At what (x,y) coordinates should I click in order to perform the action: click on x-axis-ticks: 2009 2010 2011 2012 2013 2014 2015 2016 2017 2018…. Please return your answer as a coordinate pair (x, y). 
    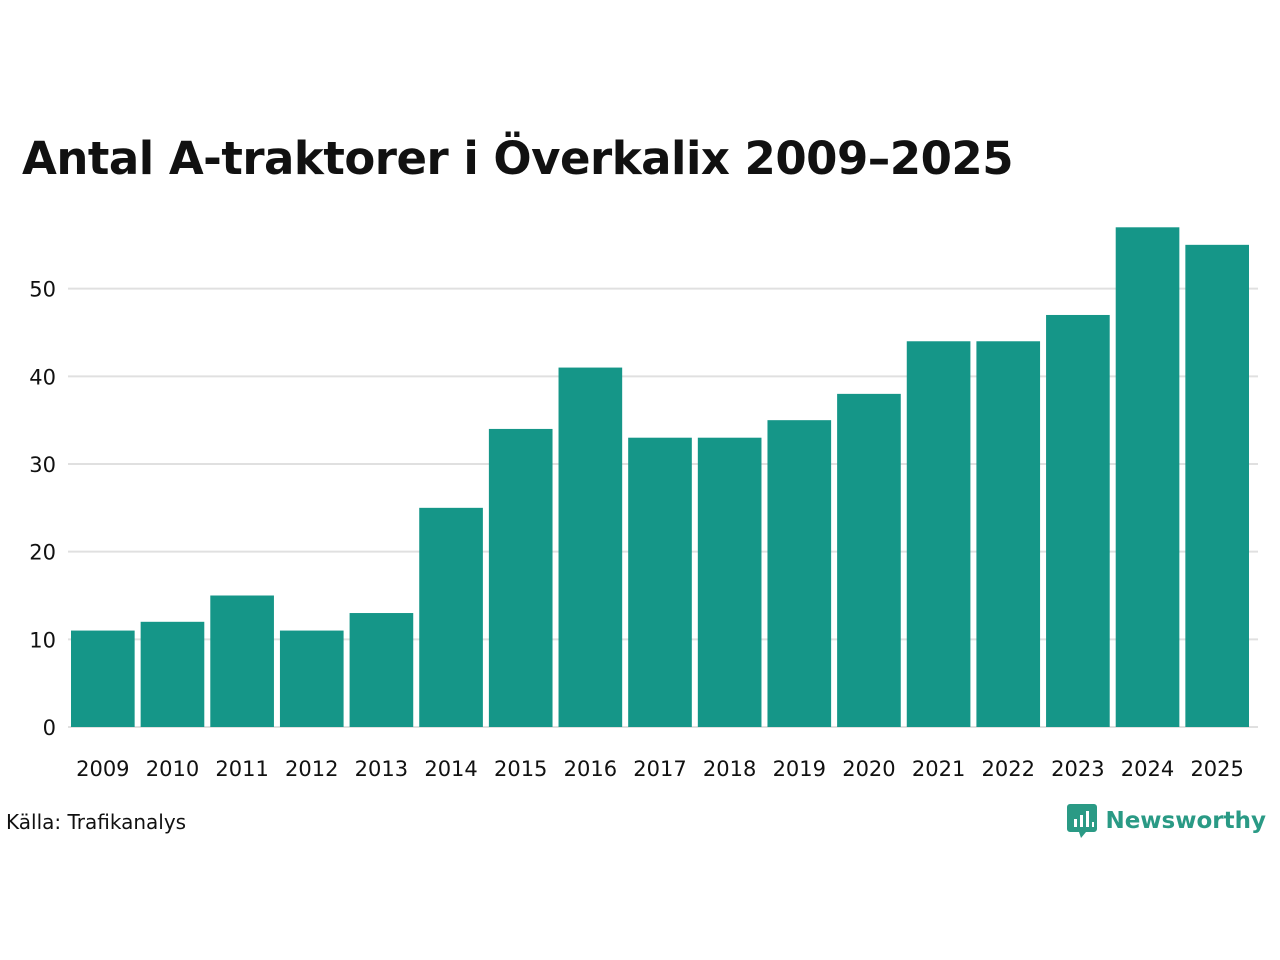
    Looking at the image, I should click on (660, 769).